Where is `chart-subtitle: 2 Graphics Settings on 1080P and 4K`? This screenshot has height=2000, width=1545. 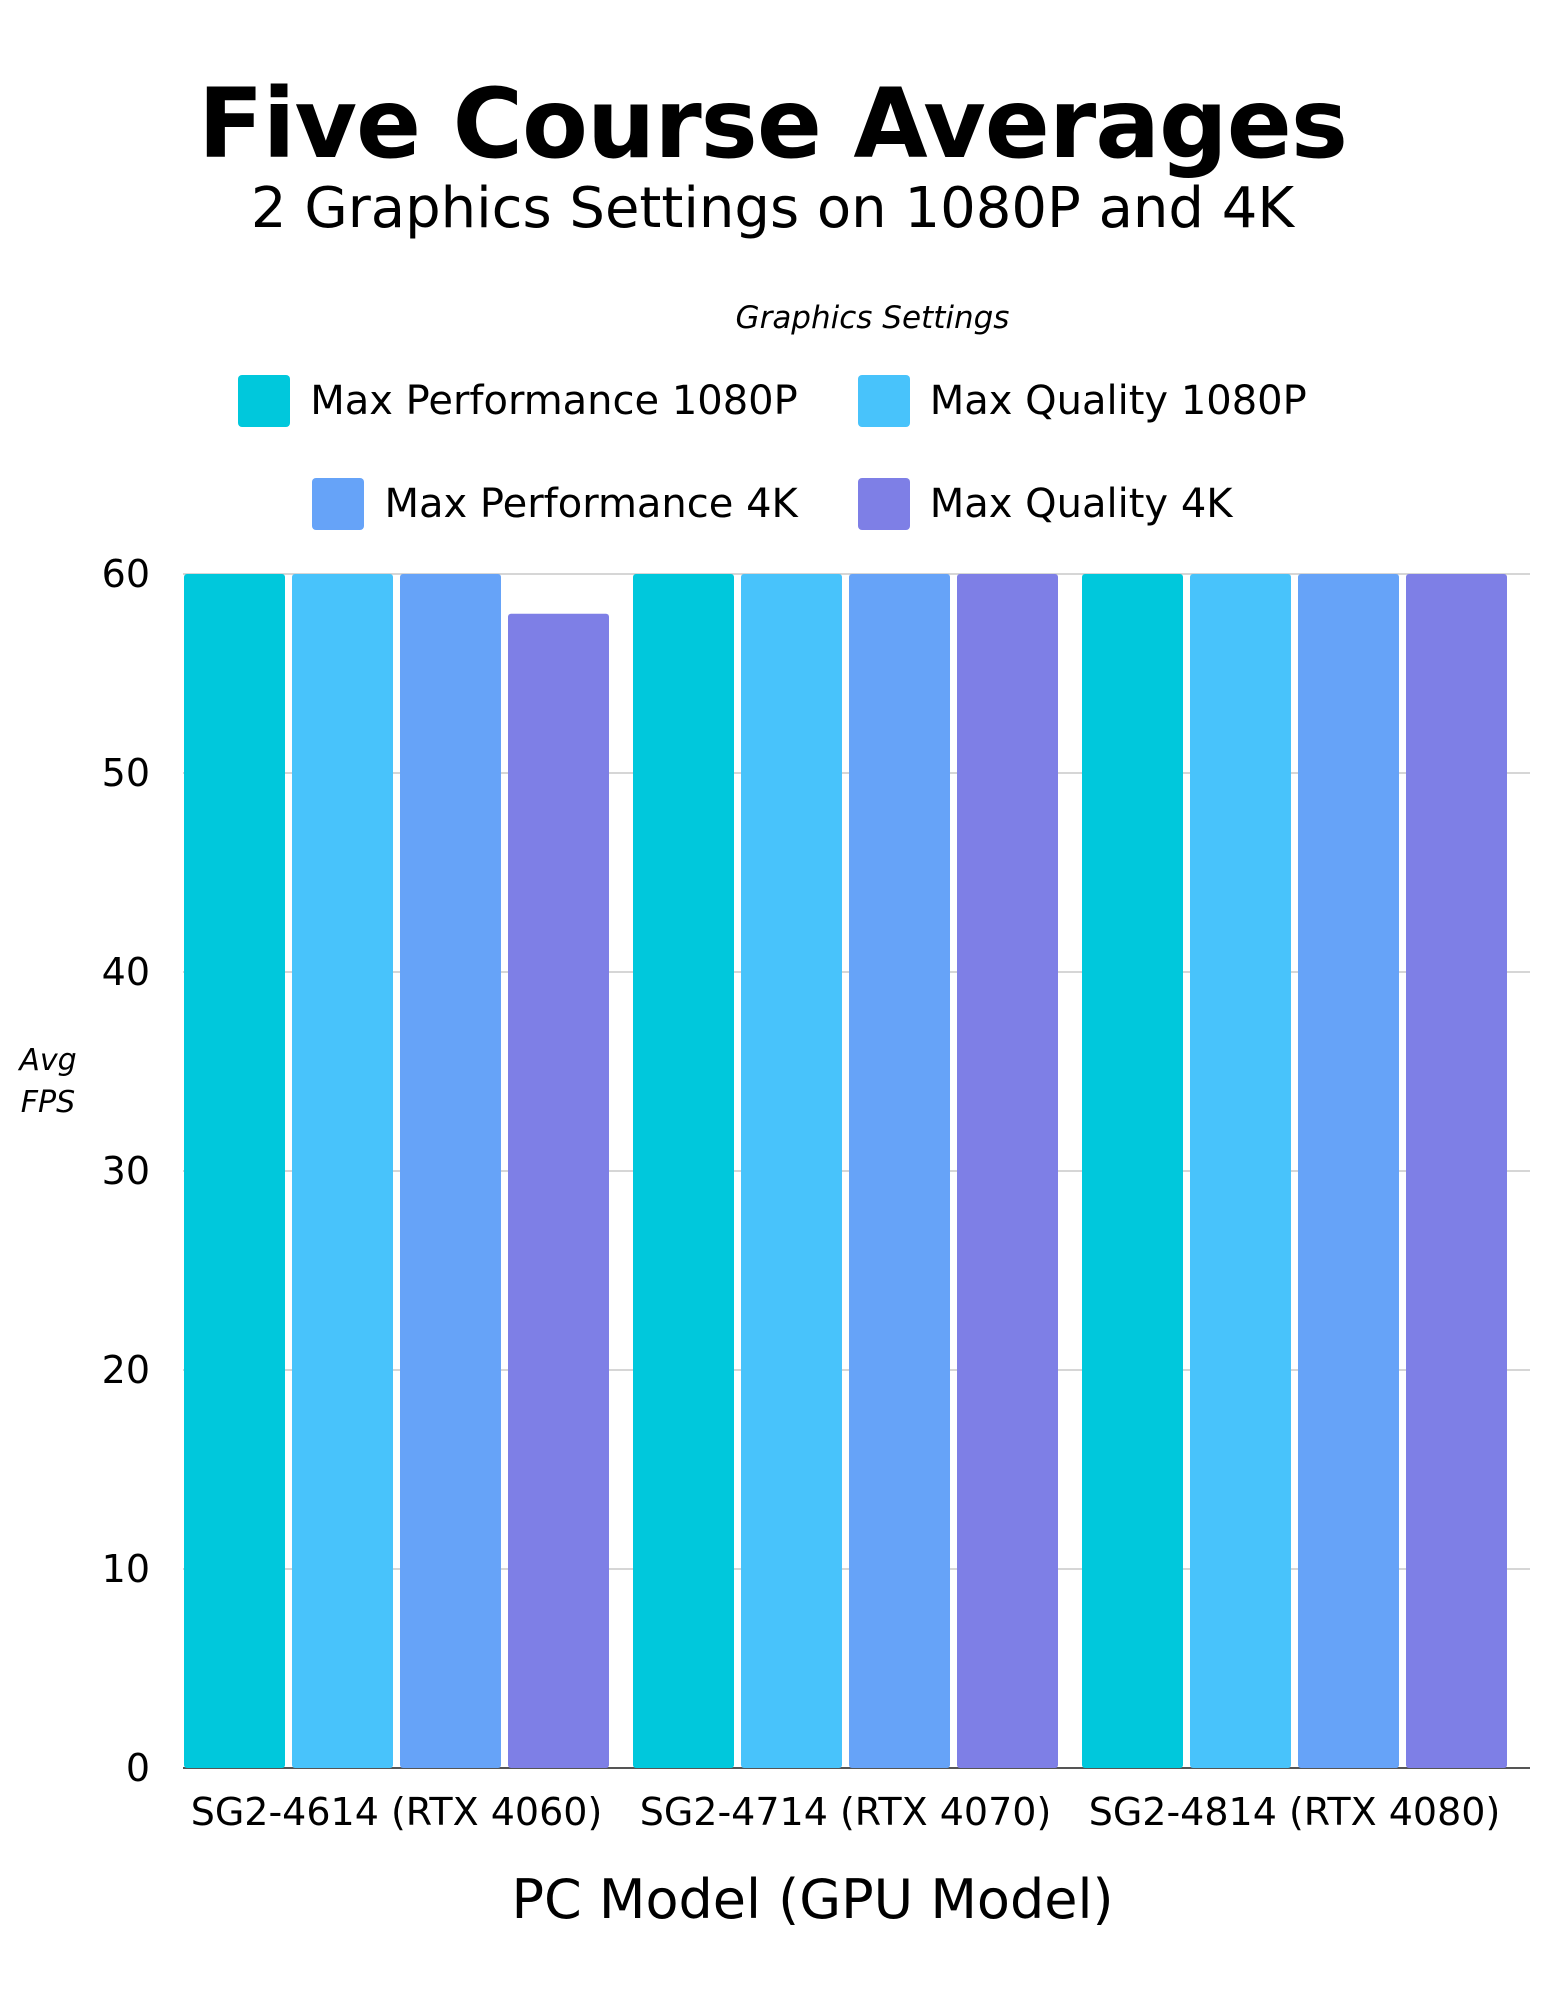
chart-subtitle: 2 Graphics Settings on 1080P and 4K is located at coordinates (772, 208).